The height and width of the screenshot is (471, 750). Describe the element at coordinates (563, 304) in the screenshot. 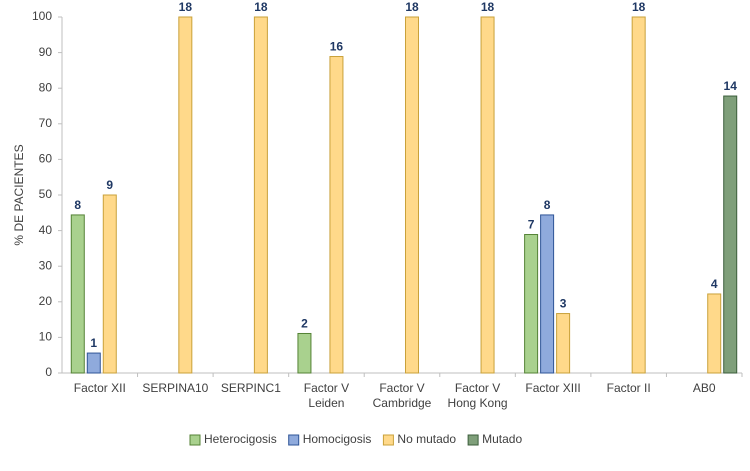

I see `value-label: 3` at that location.